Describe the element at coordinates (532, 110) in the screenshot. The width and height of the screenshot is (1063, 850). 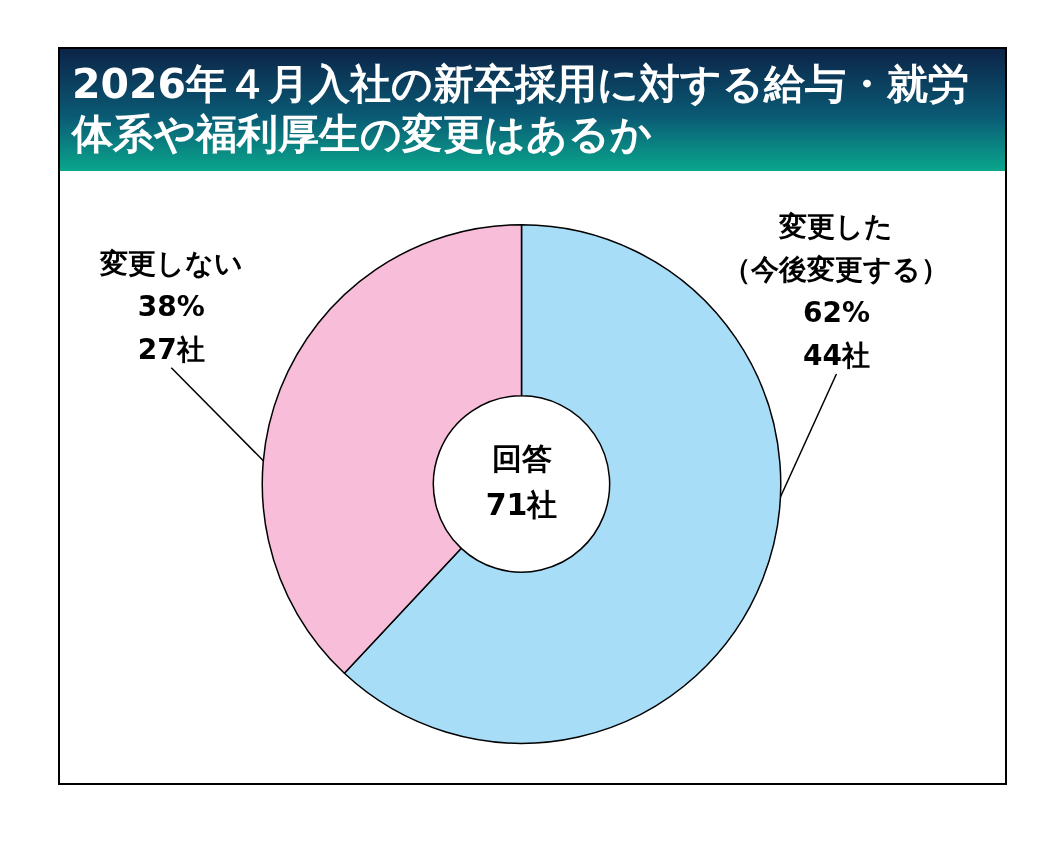
I see `chart-title: 2026年４月入社の新卒採用に対する給与・就労体系や福利厚生の変更はあるか` at that location.